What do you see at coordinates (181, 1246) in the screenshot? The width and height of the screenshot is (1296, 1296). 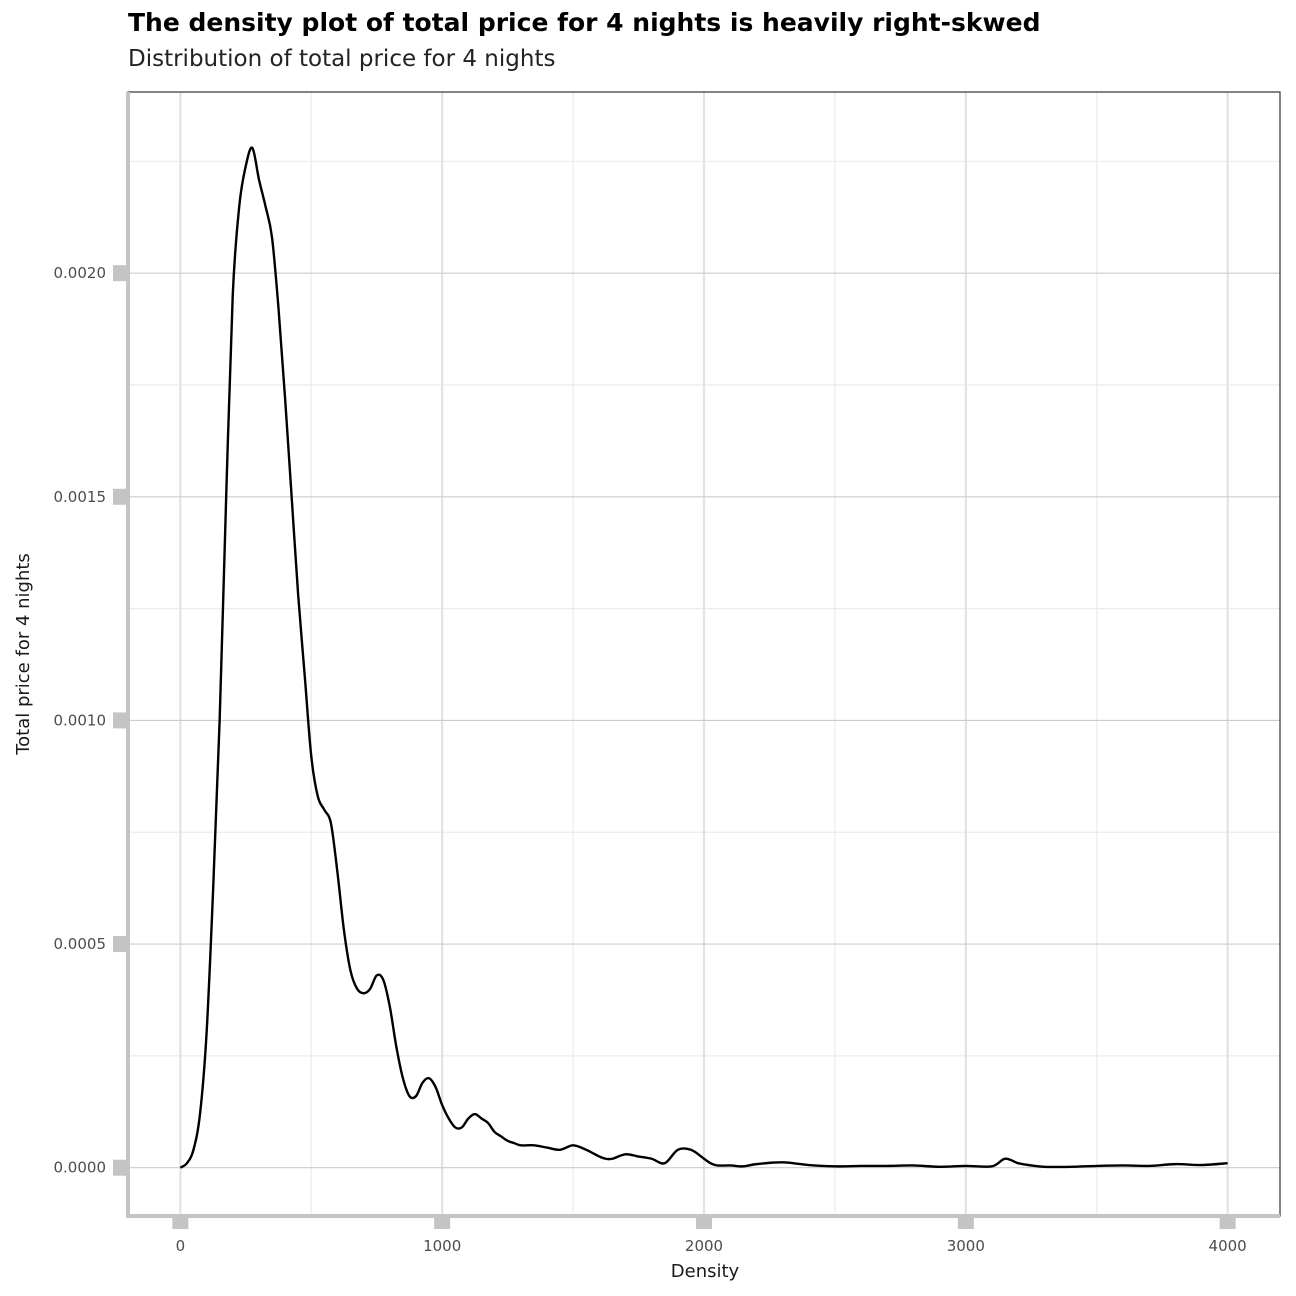 I see `x-tick-label: 0` at bounding box center [181, 1246].